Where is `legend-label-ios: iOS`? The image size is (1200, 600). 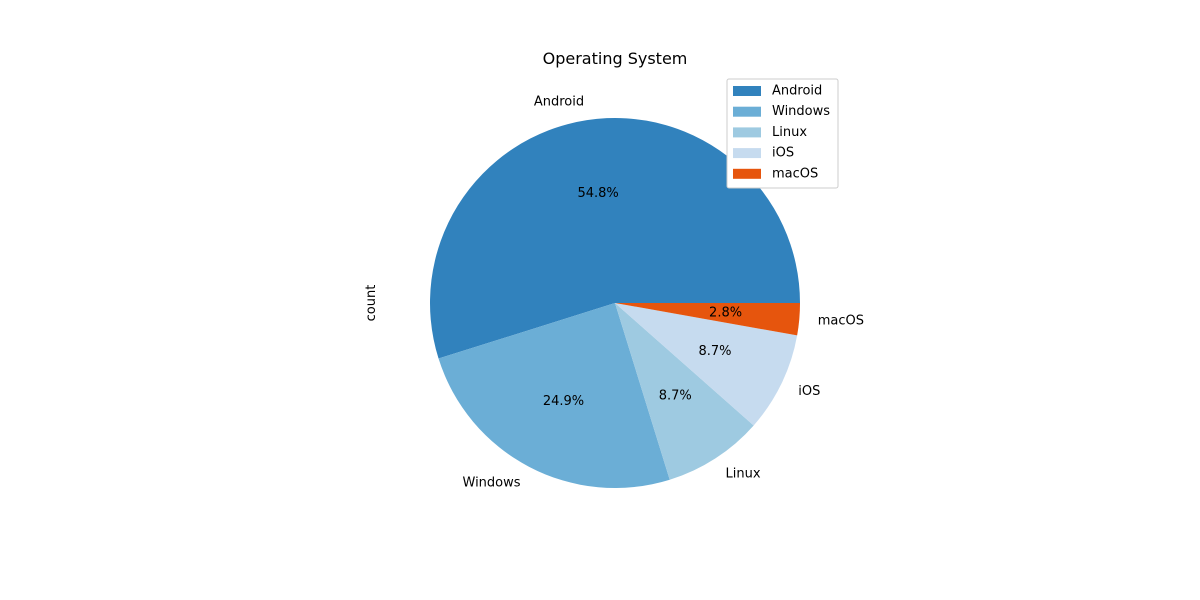 legend-label-ios: iOS is located at coordinates (783, 153).